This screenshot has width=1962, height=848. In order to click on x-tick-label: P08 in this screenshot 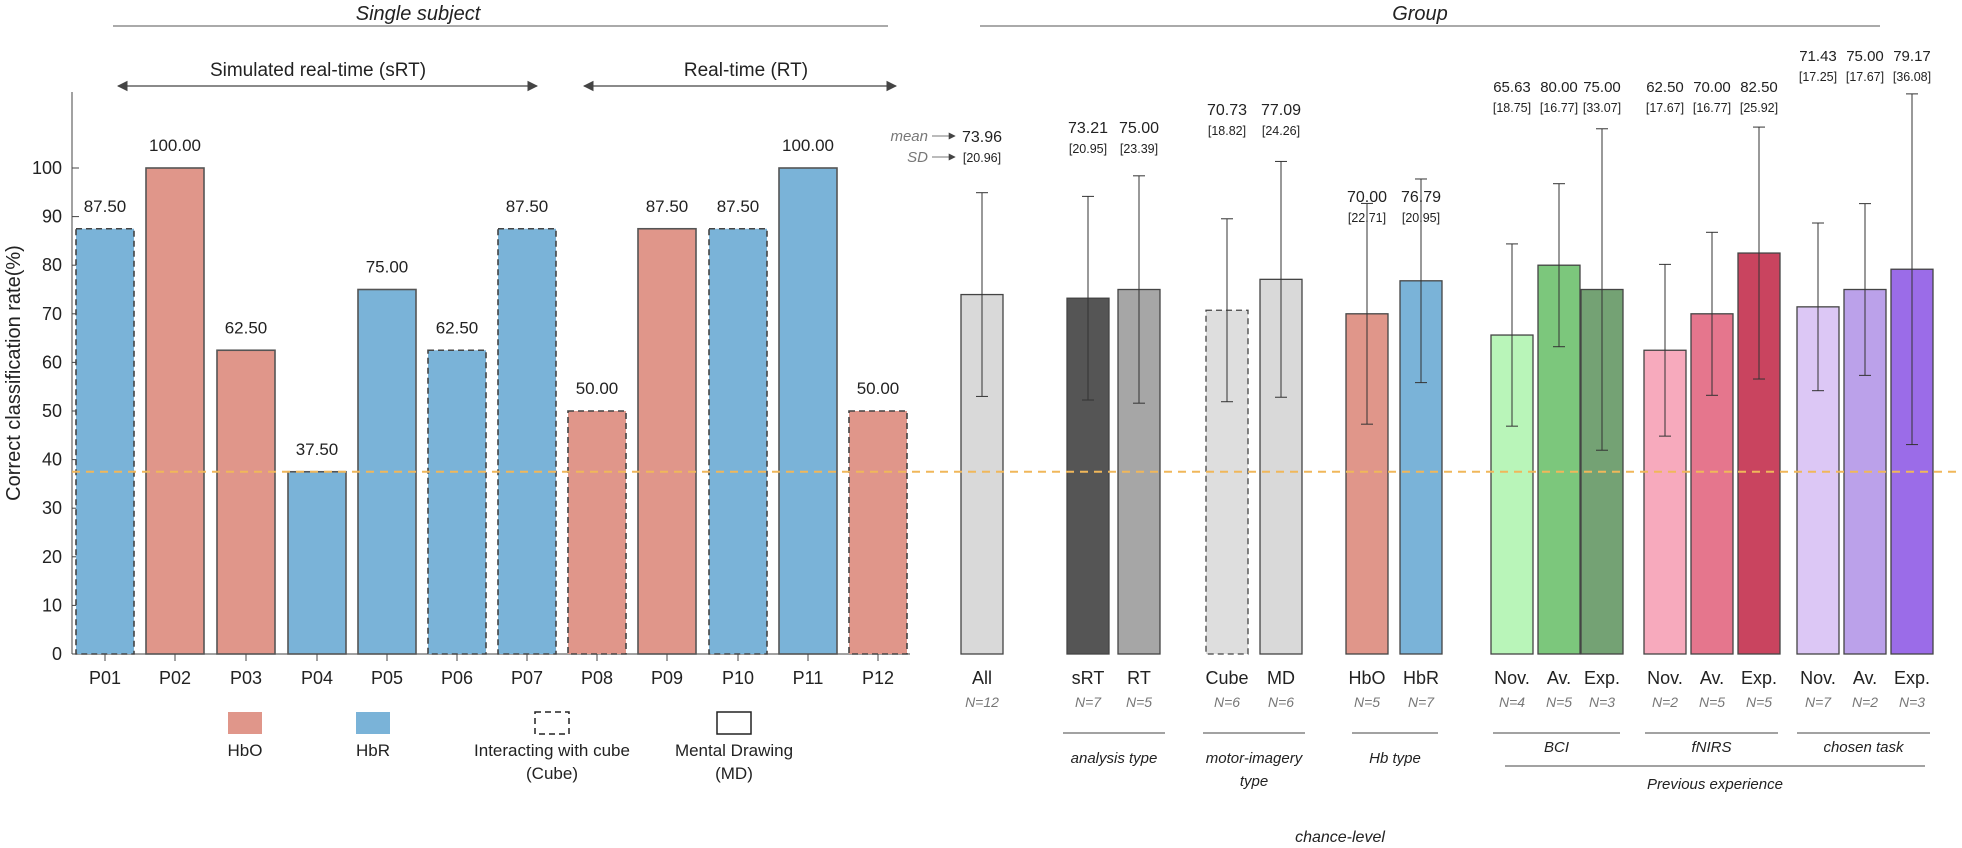, I will do `click(597, 678)`.